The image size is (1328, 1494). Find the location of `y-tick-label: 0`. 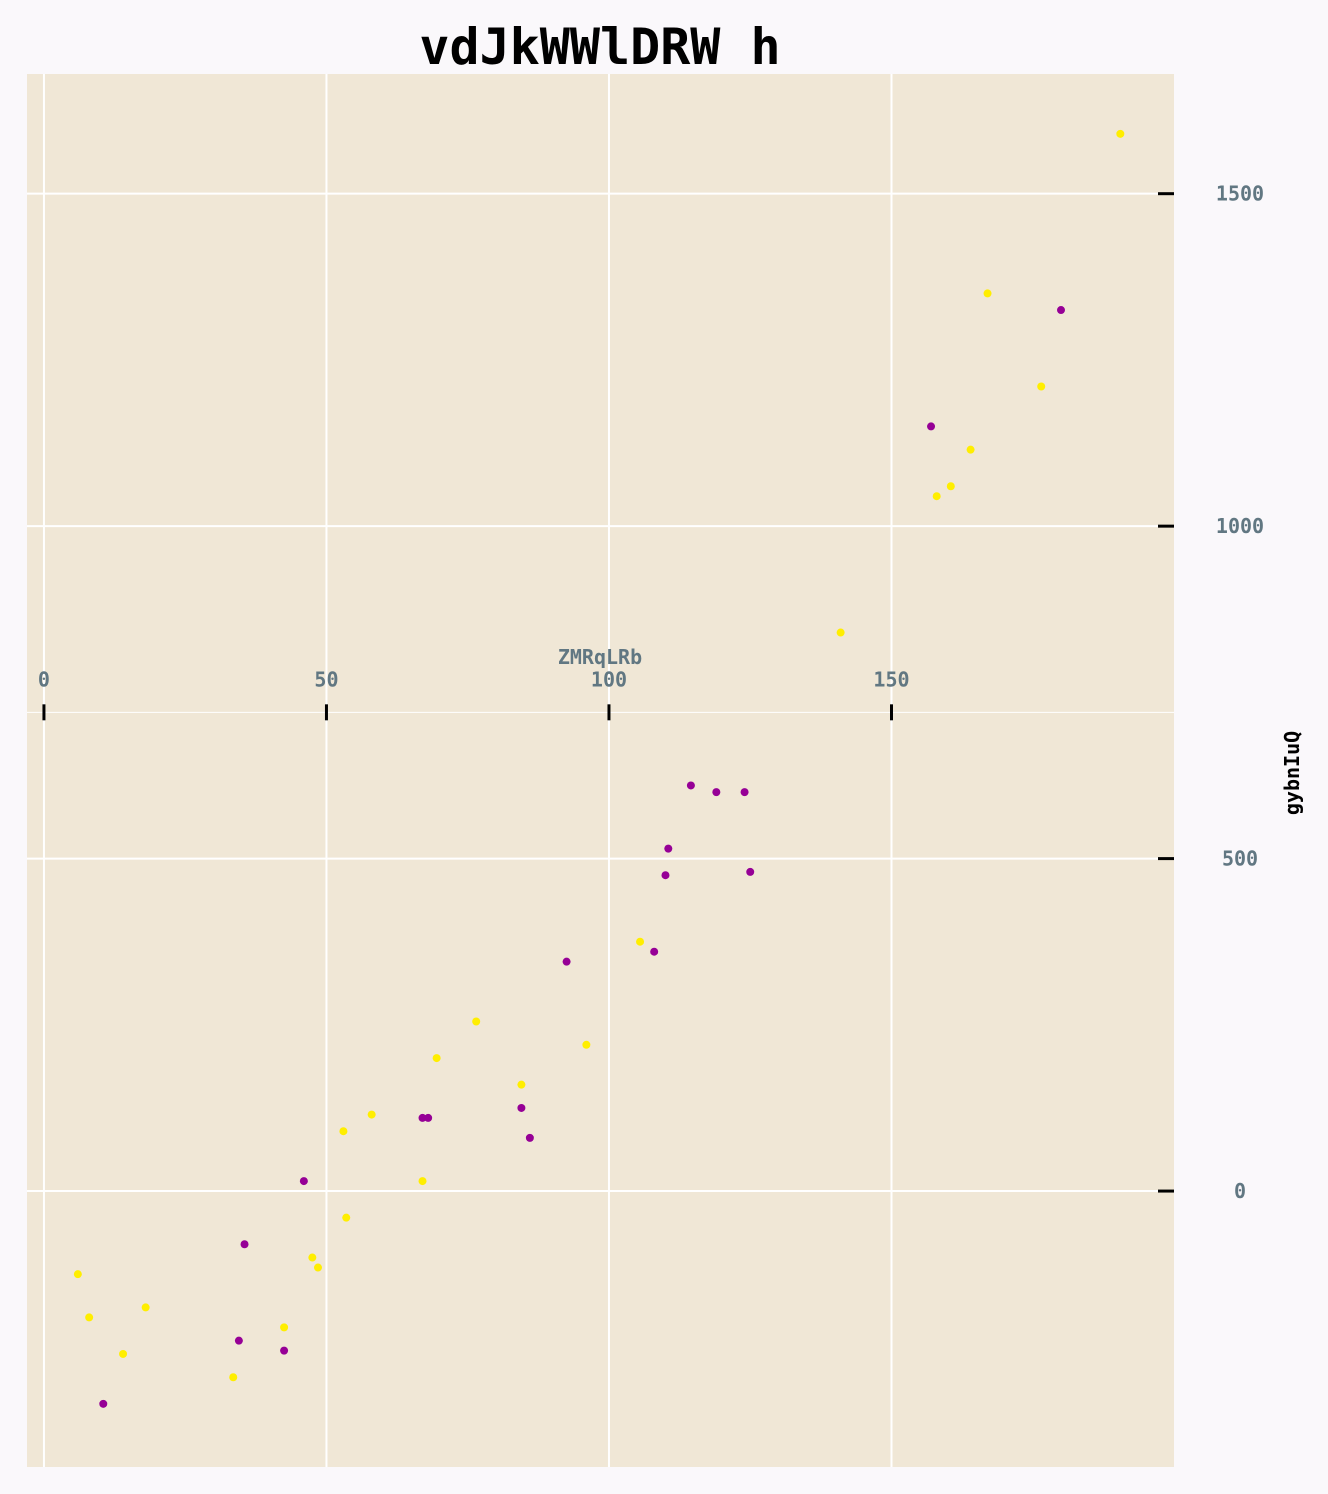

y-tick-label: 0 is located at coordinates (1240, 1191).